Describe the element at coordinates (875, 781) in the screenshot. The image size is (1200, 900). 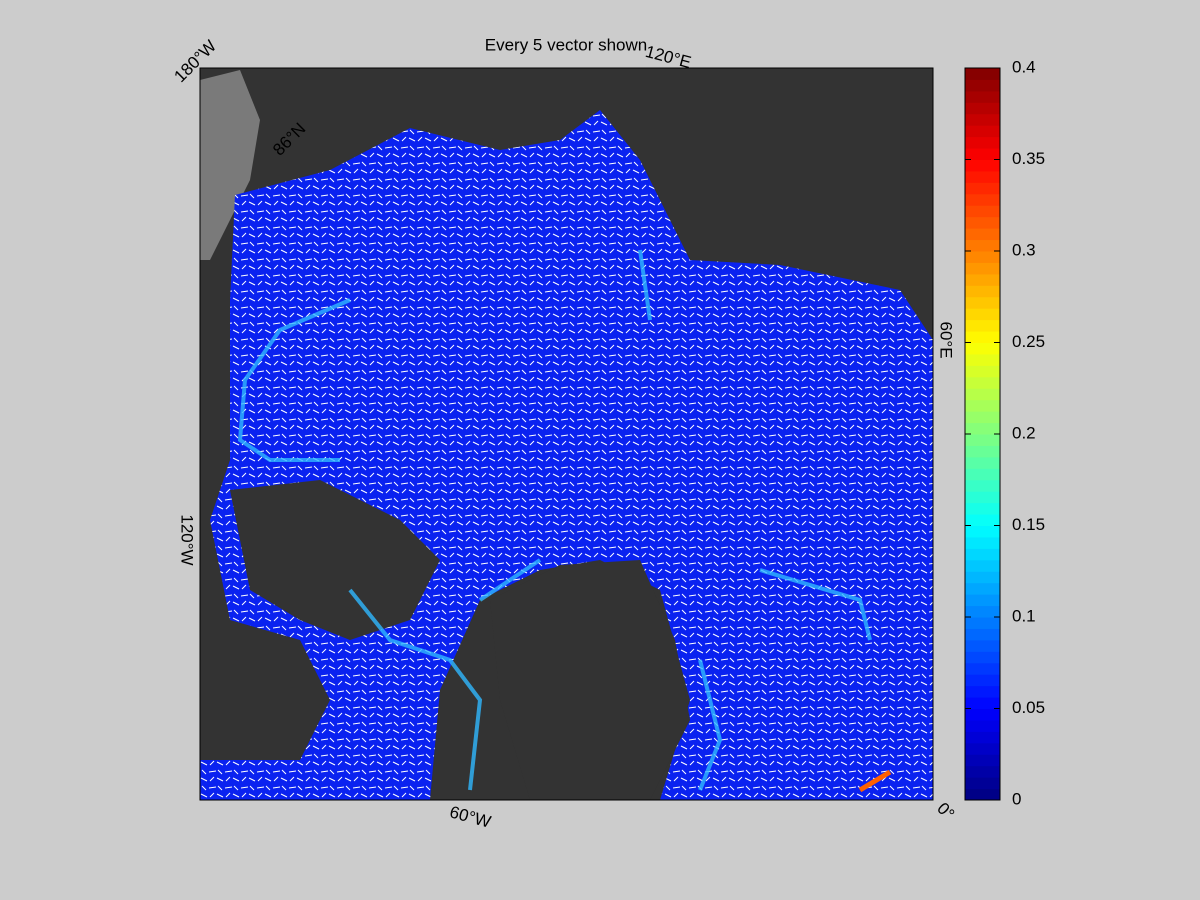
I see `current-hotspot` at that location.